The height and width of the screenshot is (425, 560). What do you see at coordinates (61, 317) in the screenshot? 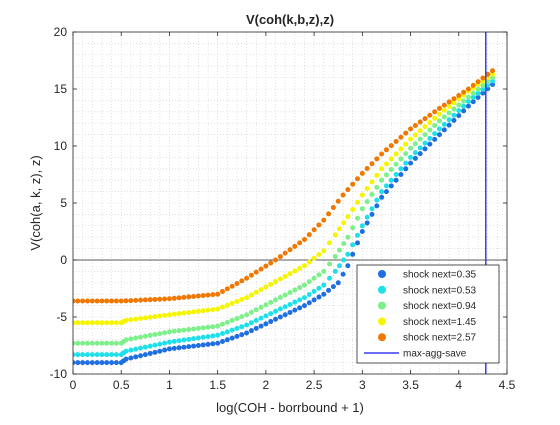
I see `y-tick-label: -5` at bounding box center [61, 317].